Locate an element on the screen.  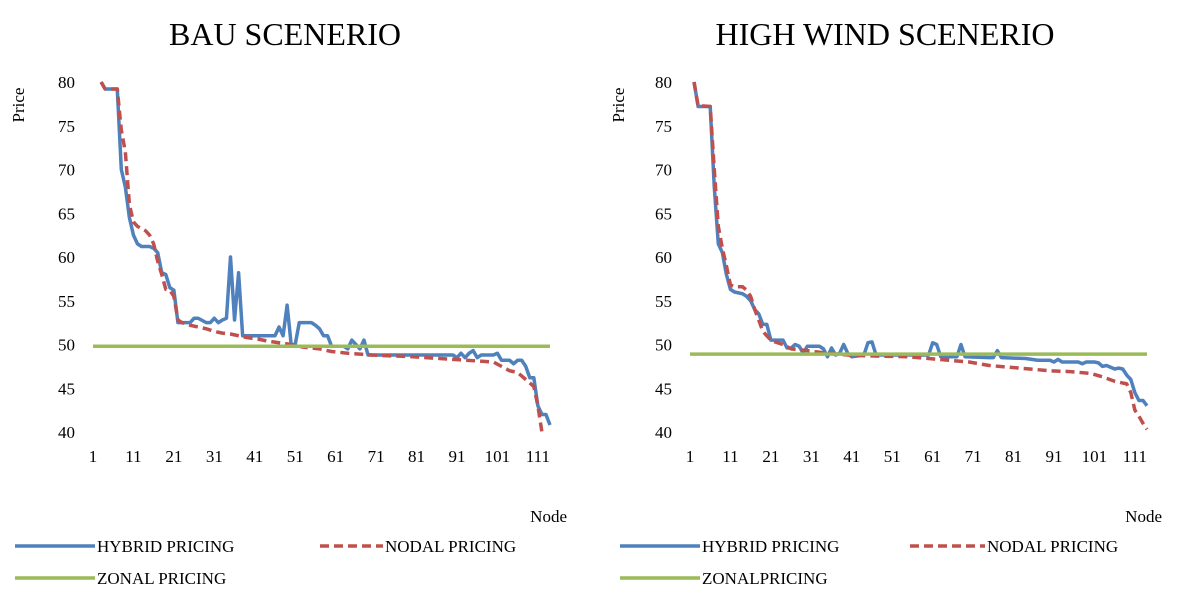
chart-title: BAU SCENERIO is located at coordinates (285, 34).